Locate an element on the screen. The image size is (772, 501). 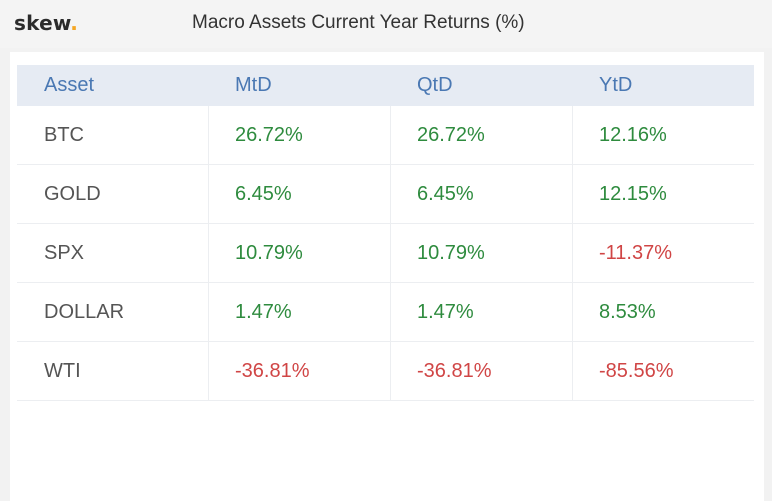
table-row: WTI -36.81% -36.81% -85.56% is located at coordinates (385, 371).